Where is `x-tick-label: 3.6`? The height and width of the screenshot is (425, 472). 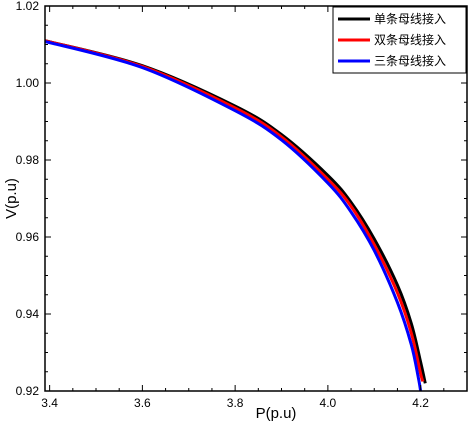 x-tick-label: 3.6 is located at coordinates (142, 403).